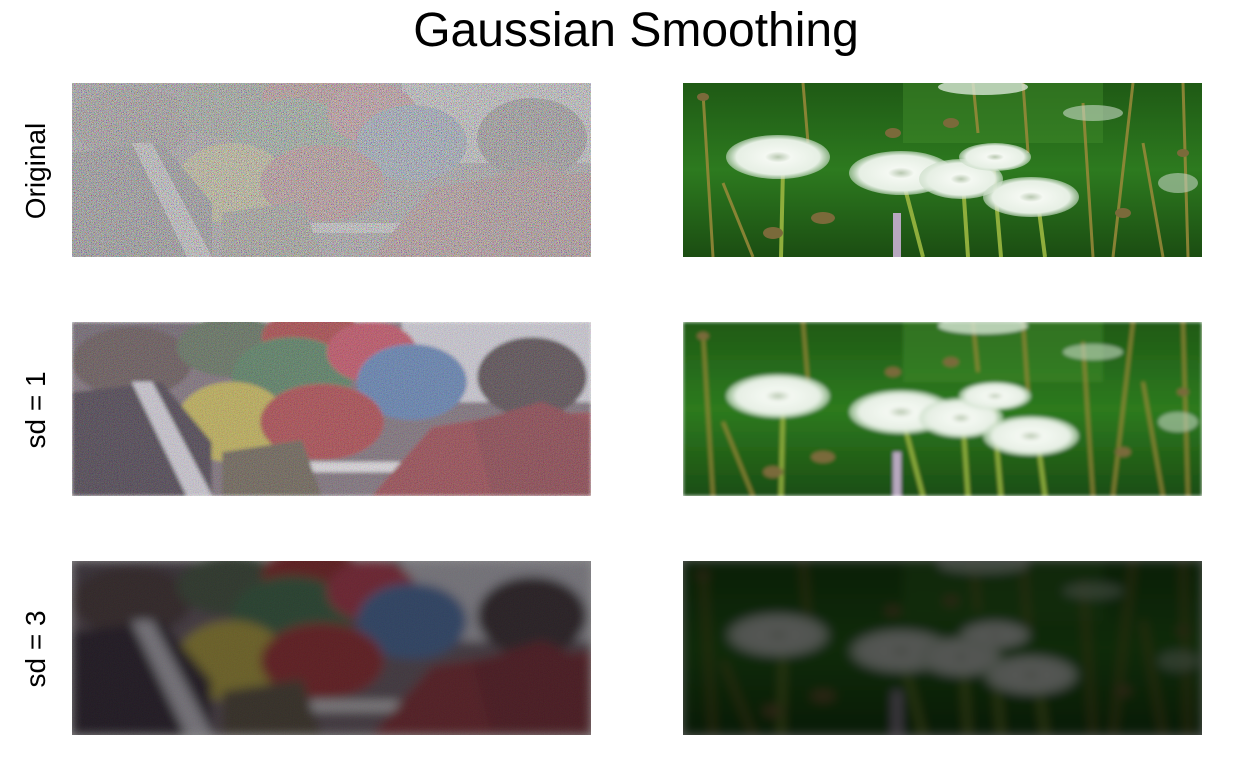 The image size is (1248, 768). What do you see at coordinates (35, 171) in the screenshot?
I see `row-label-original: Original` at bounding box center [35, 171].